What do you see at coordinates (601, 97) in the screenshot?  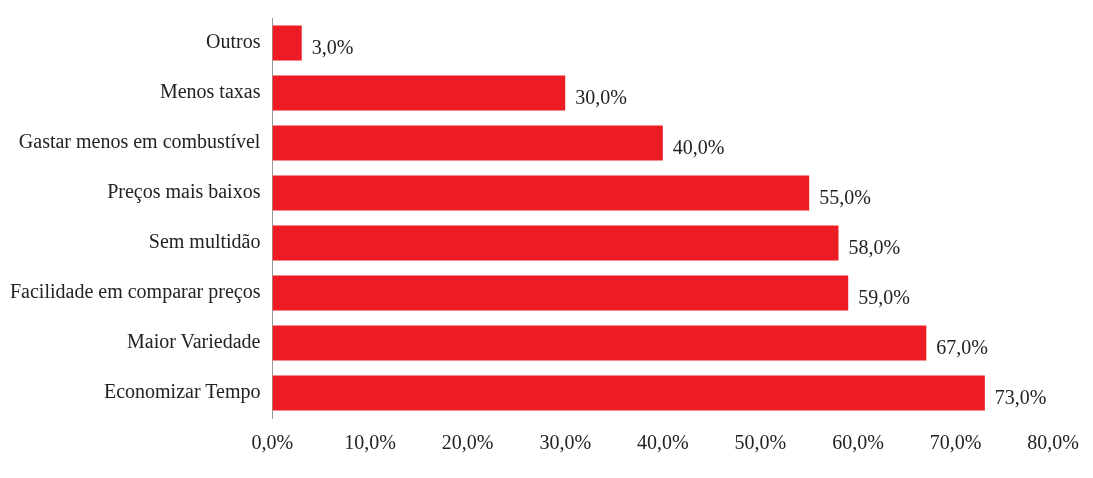 I see `data-label: 30,0%` at bounding box center [601, 97].